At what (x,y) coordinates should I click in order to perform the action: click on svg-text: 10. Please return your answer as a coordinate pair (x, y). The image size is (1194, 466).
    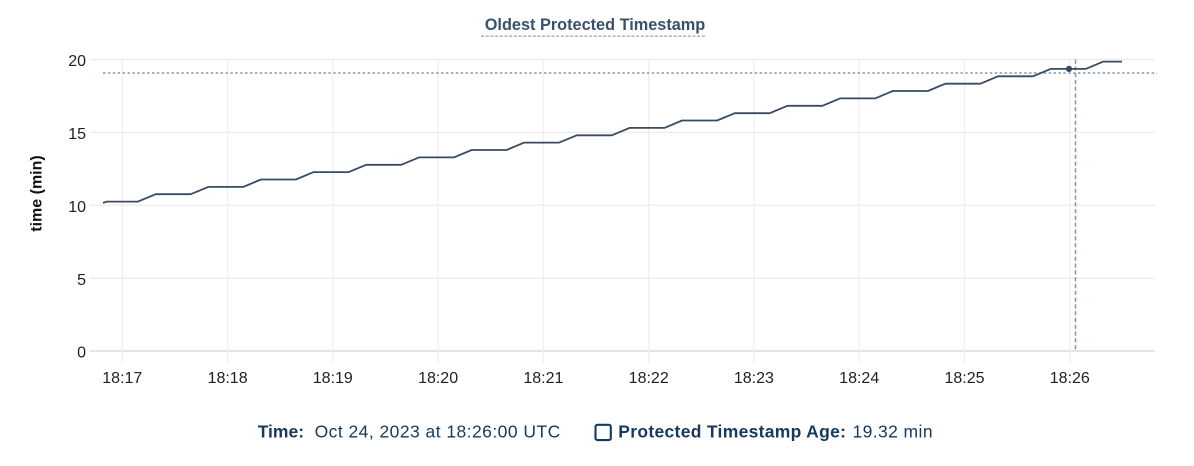
    Looking at the image, I should click on (77, 207).